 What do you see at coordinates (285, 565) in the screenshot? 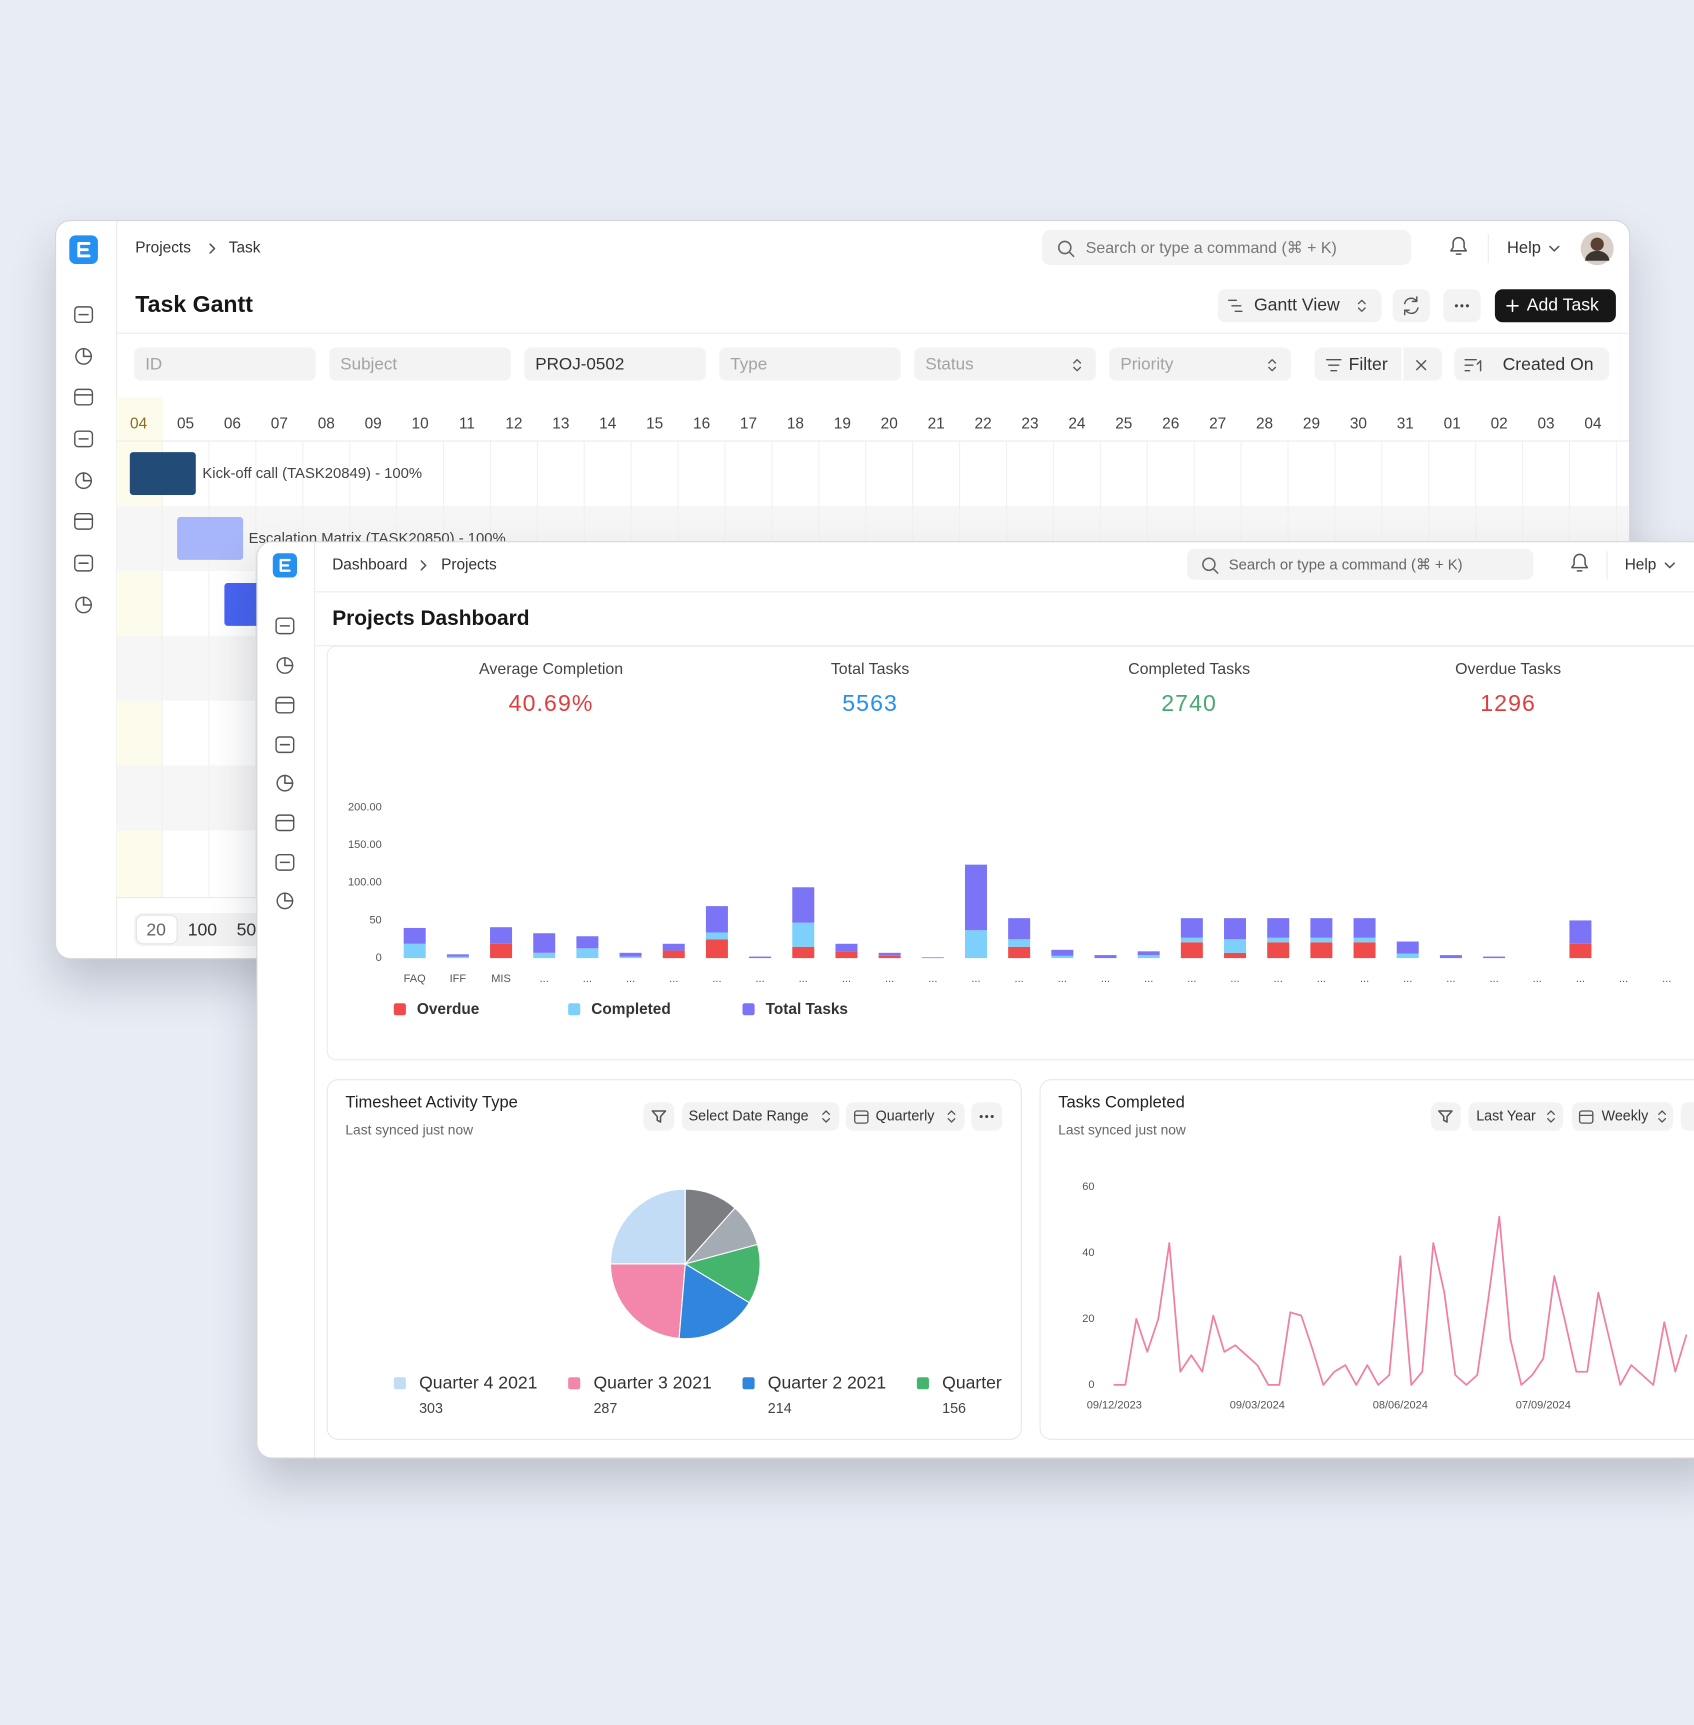
I see `app-logo` at bounding box center [285, 565].